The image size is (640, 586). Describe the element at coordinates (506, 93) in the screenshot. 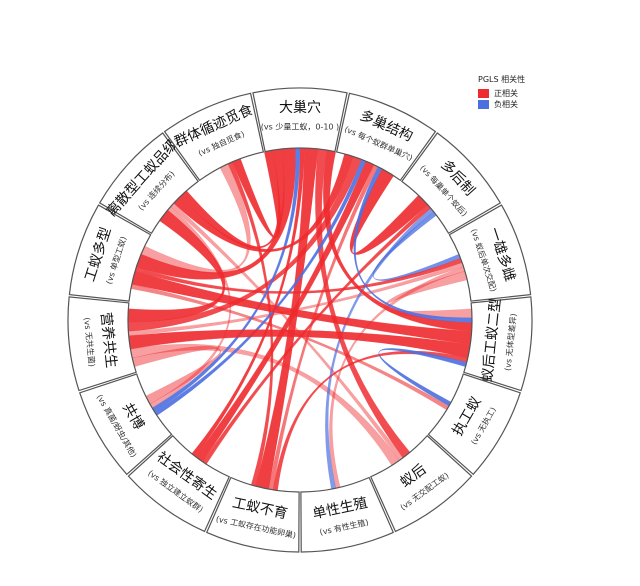

I see `legend-positive-label: 正相关` at that location.